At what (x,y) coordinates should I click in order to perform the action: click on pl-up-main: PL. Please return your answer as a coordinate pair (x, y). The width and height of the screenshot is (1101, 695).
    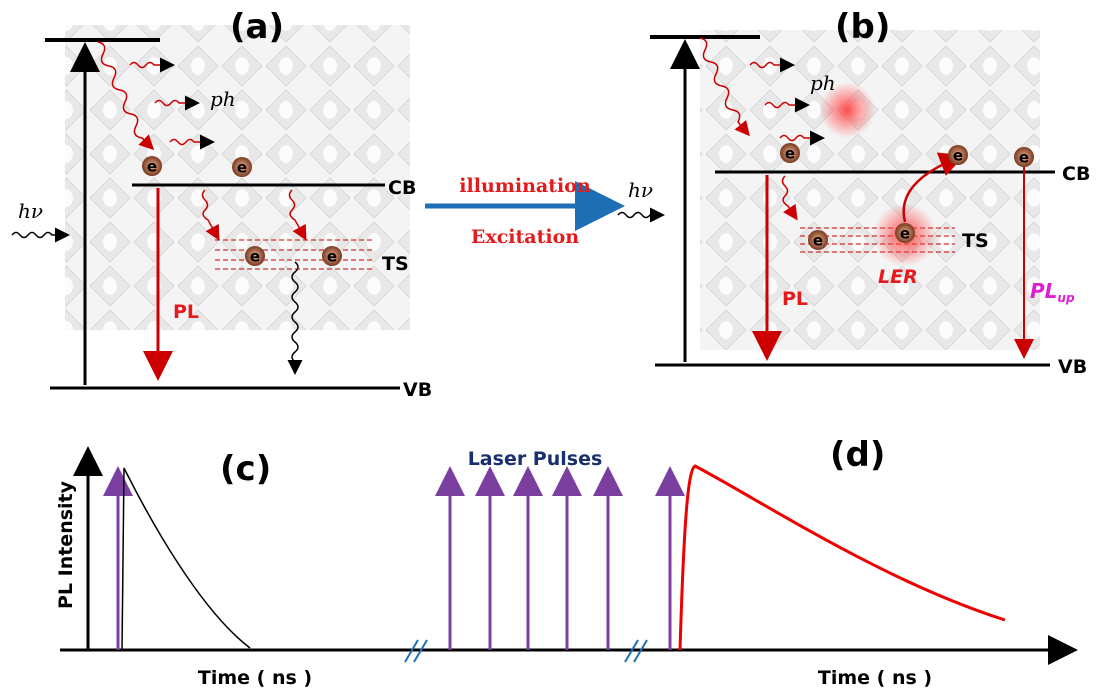
    Looking at the image, I should click on (1043, 291).